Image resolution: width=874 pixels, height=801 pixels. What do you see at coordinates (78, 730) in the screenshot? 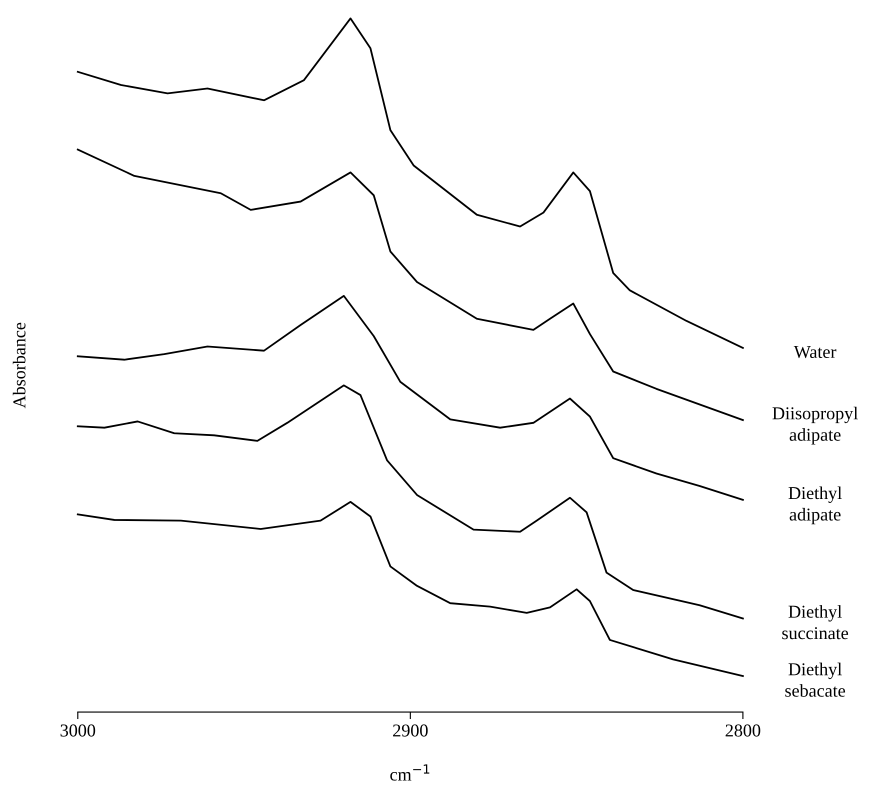
I see `x-tick-label: 3000` at bounding box center [78, 730].